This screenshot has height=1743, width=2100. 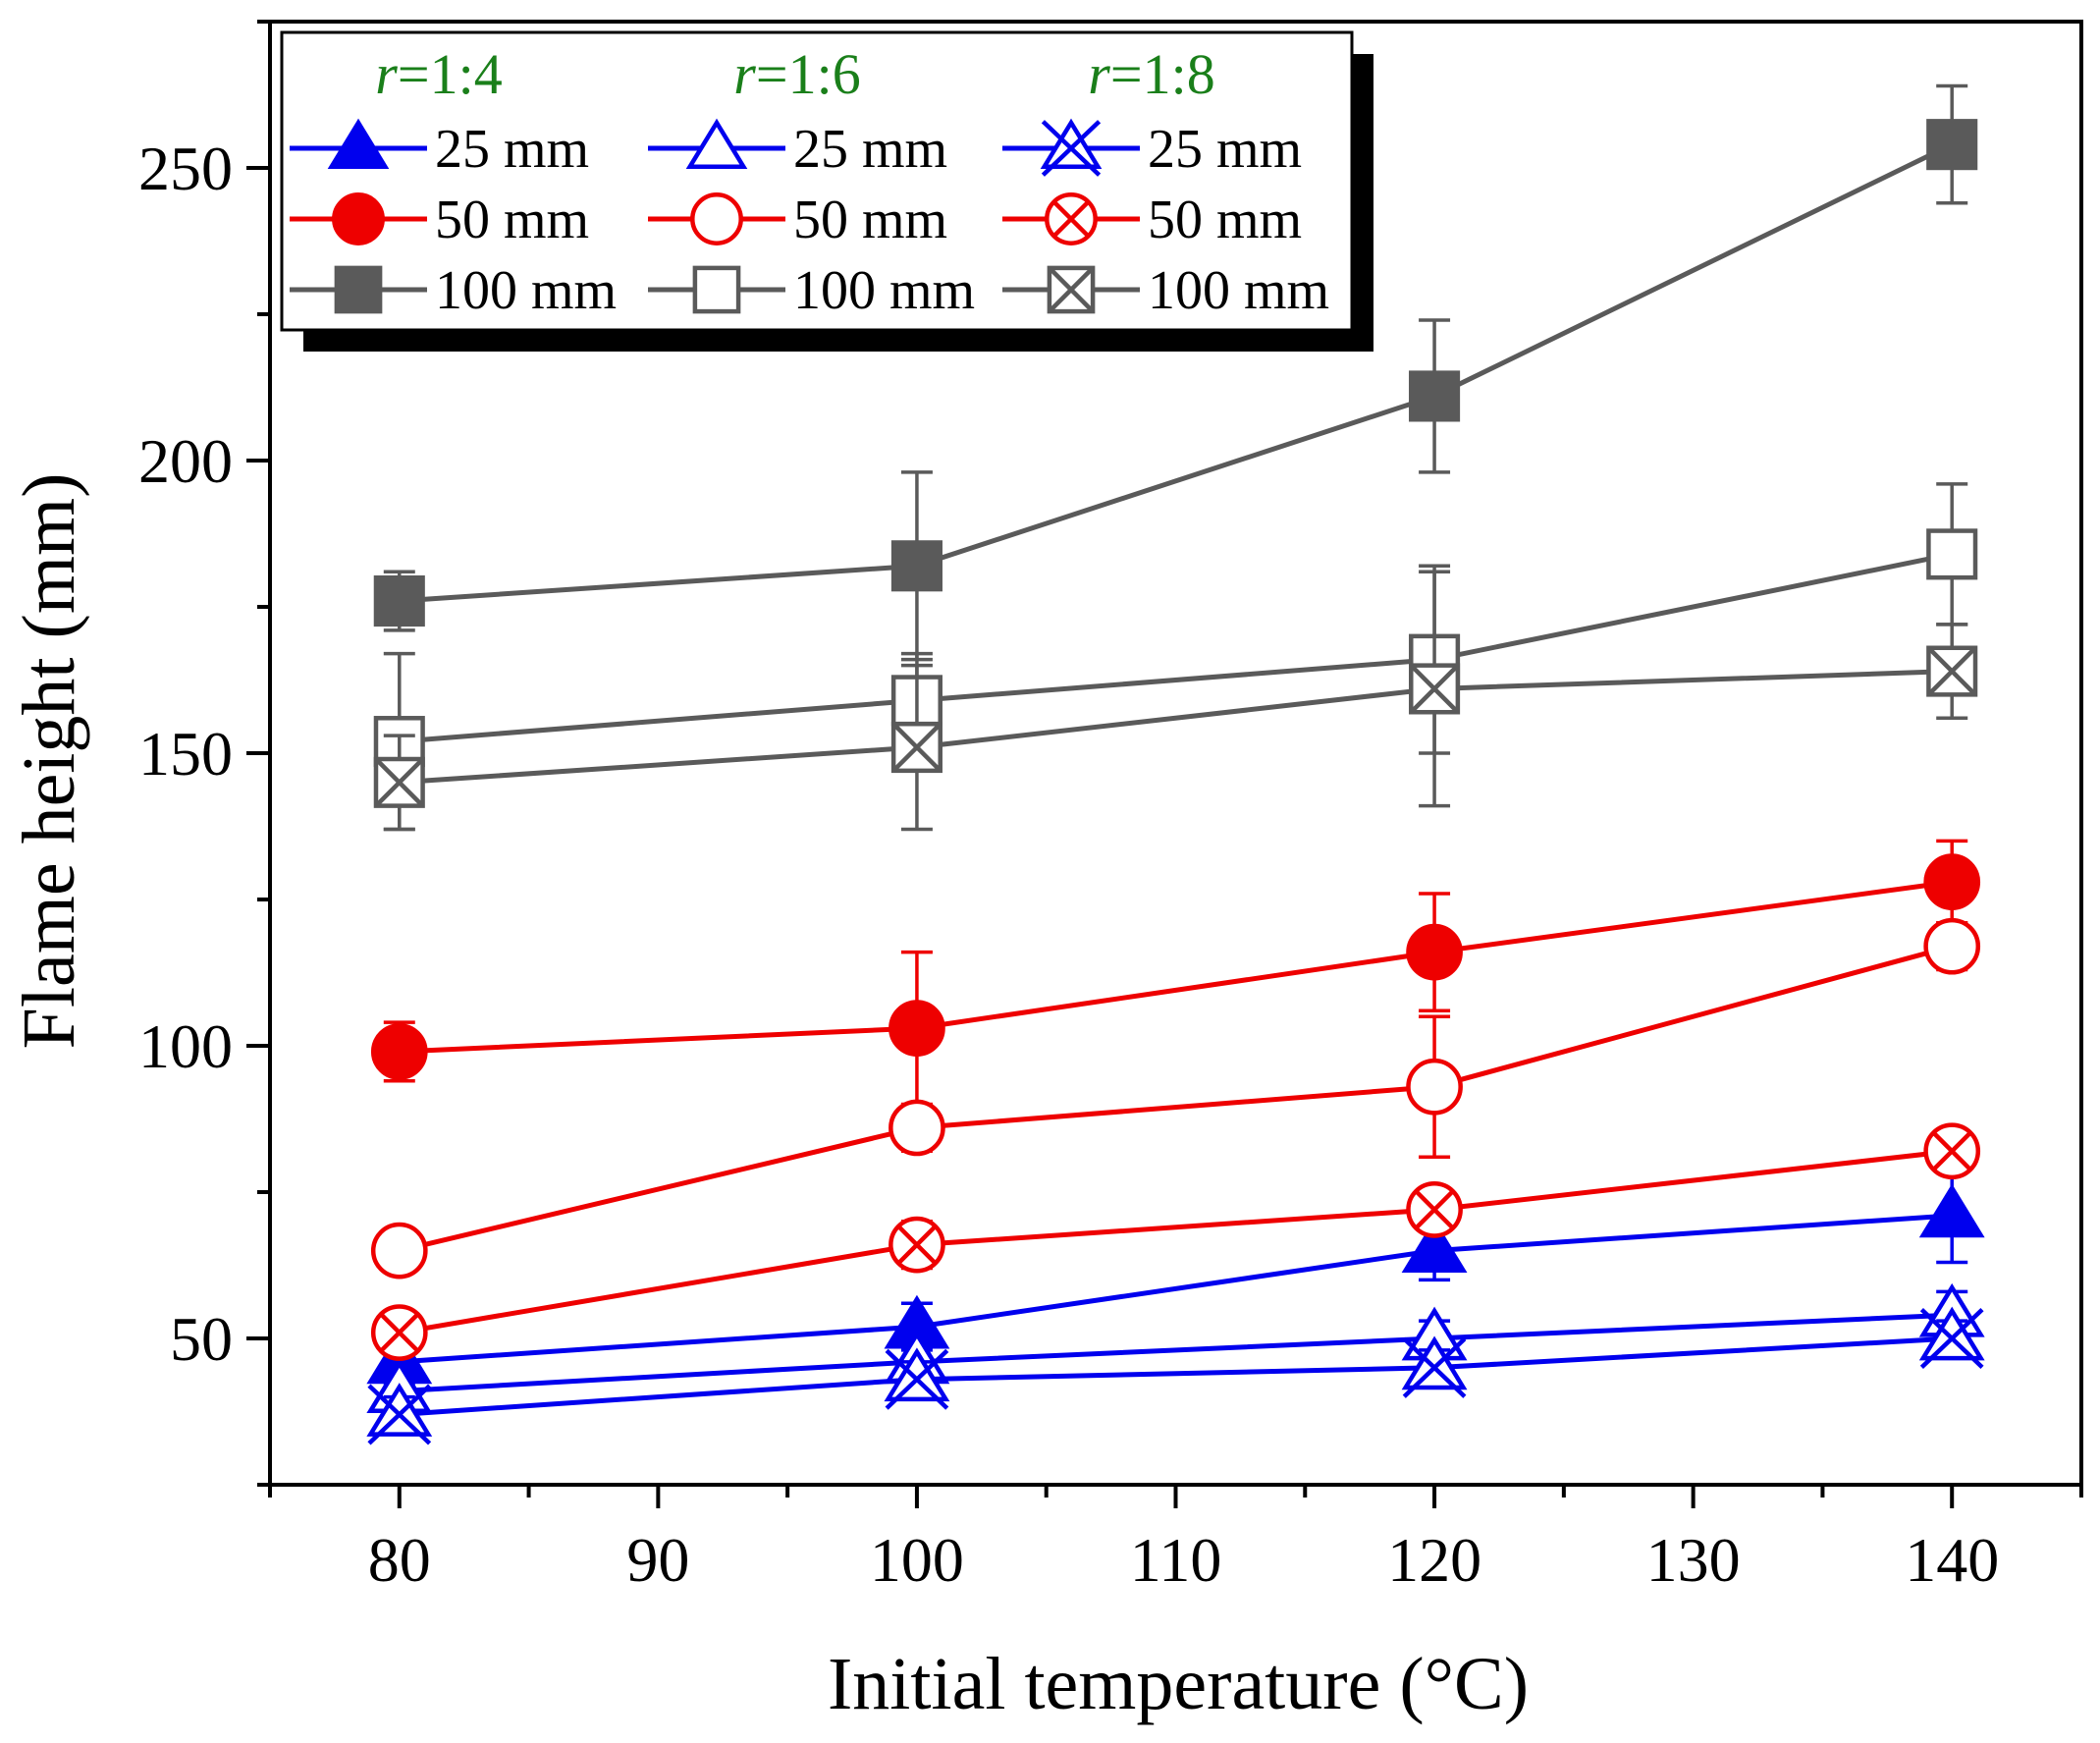 I want to click on x-tick-label: 110, so click(x=1176, y=1560).